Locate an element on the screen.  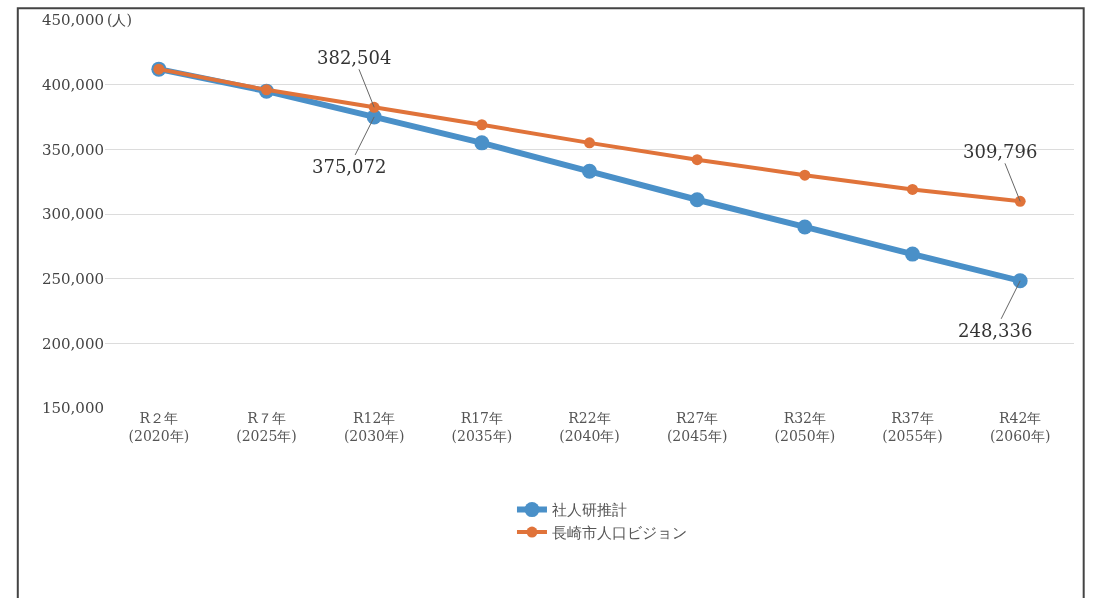
annotation: 309,796 is located at coordinates (1000, 151).